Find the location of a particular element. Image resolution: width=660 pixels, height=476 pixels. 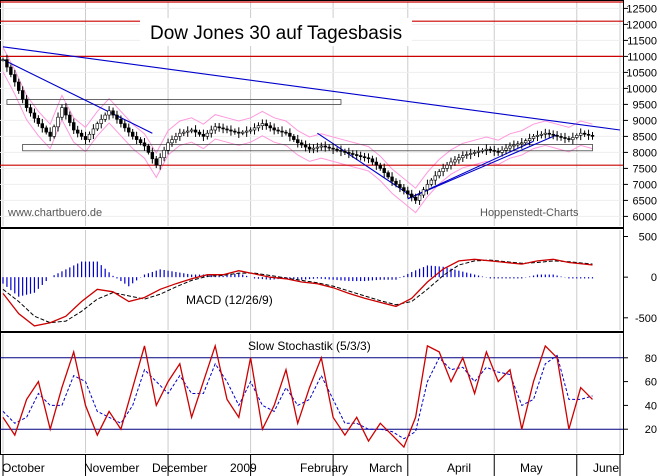

y-tick-label: 60 is located at coordinates (651, 383).